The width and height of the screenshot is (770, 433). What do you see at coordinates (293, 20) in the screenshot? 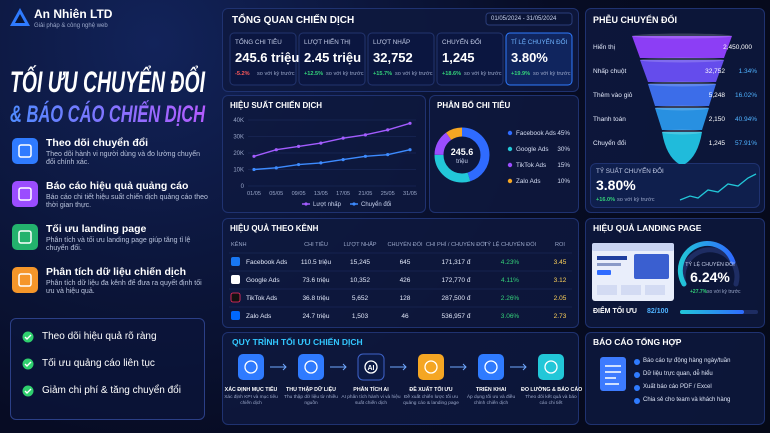
I see `overview-title: TỔNG QUAN CHIẾN DỊCH` at bounding box center [293, 20].